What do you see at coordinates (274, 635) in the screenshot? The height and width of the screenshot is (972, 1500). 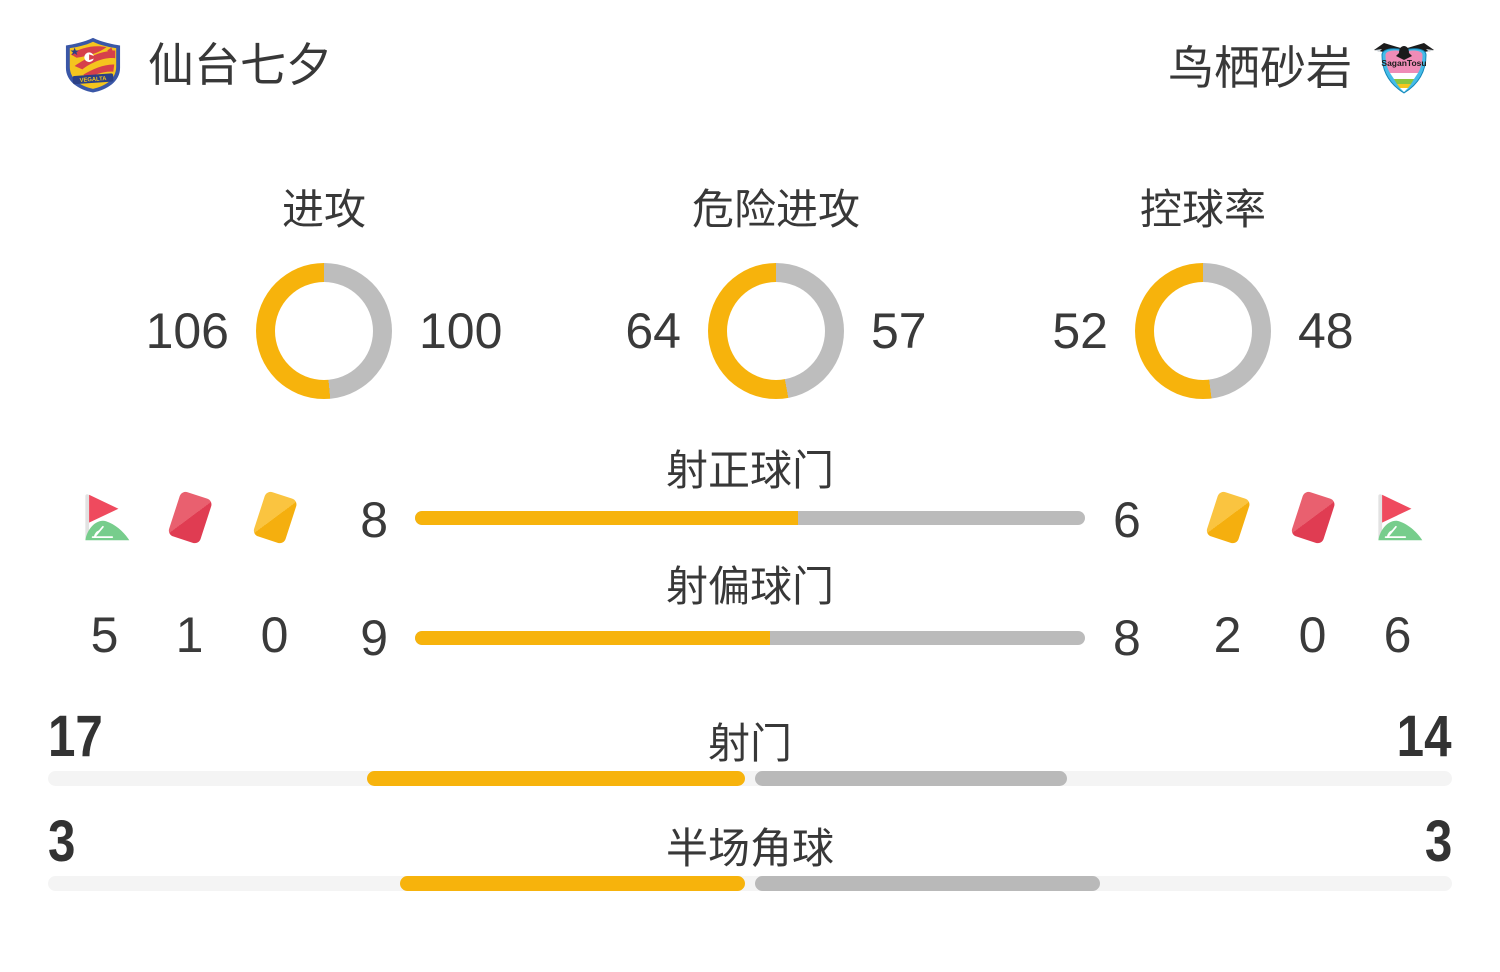 I see `home-yellow-cards-value: 0` at bounding box center [274, 635].